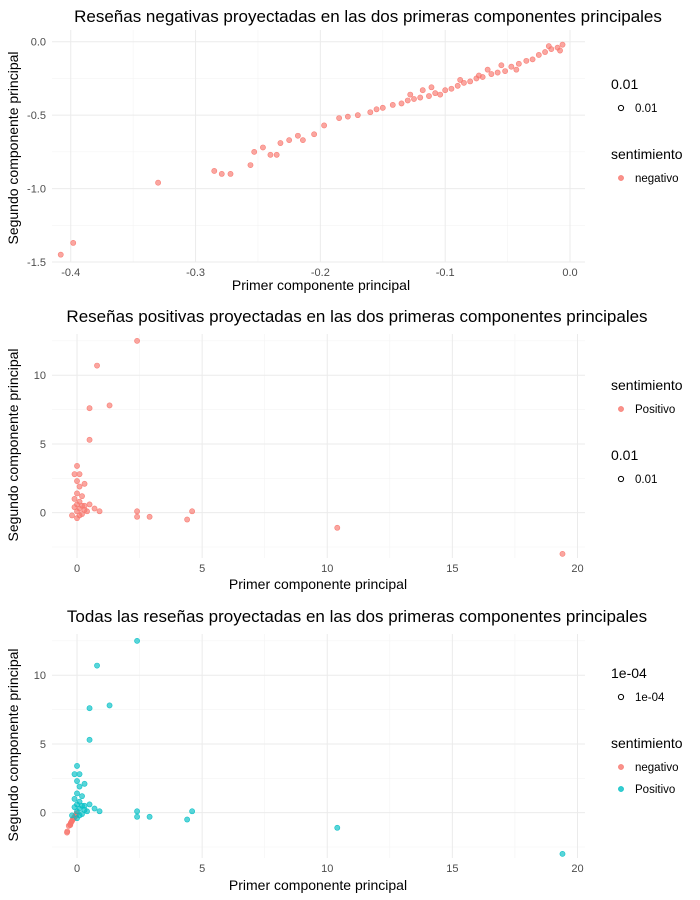 Image resolution: width=700 pixels, height=900 pixels. Describe the element at coordinates (13, 147) in the screenshot. I see `y-axis-label: Segundo componente principal` at that location.